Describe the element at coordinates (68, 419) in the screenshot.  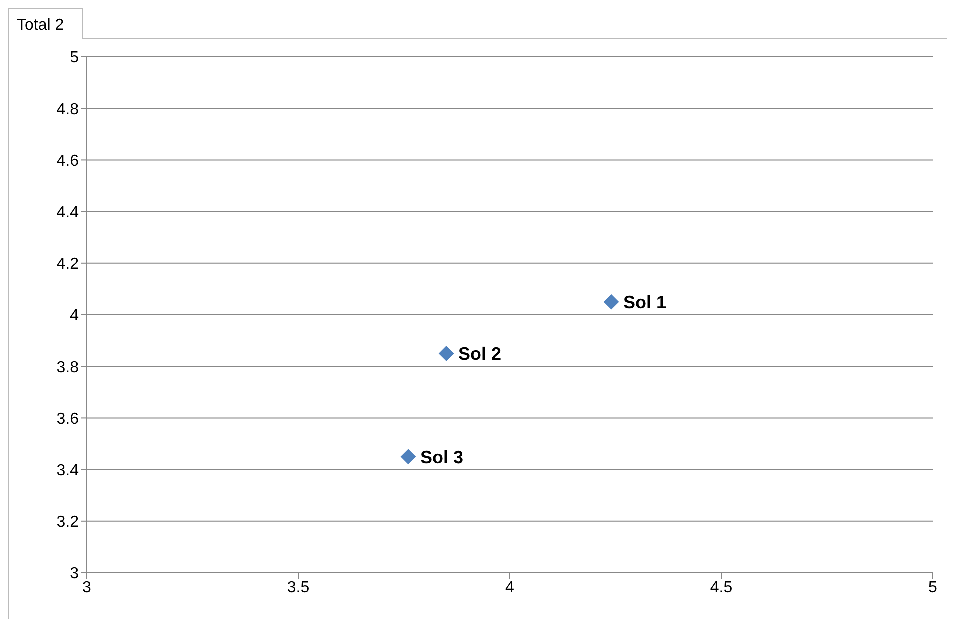
I see `y-tick-label: 3.6` at that location.